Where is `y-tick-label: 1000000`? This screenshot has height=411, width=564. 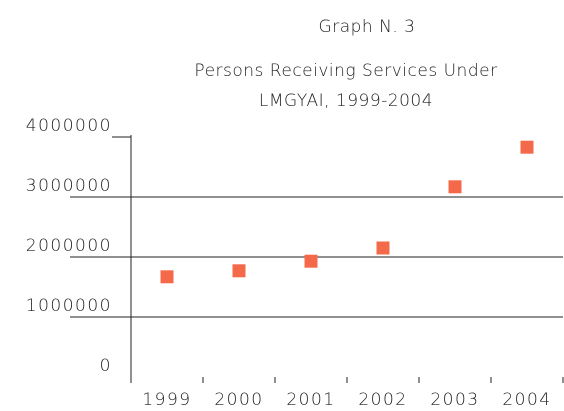 y-tick-label: 1000000 is located at coordinates (69, 306).